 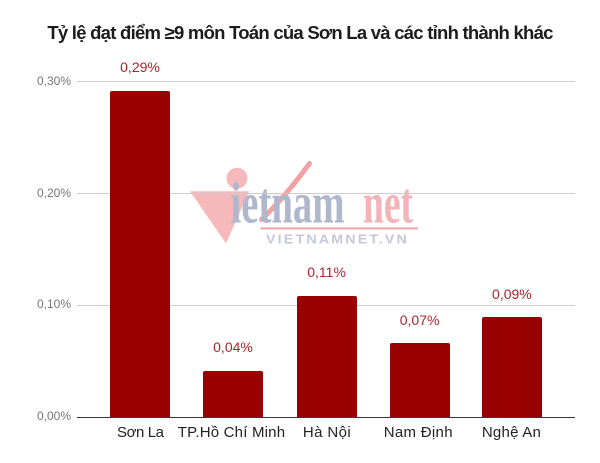 What do you see at coordinates (337, 239) in the screenshot?
I see `svg-text: VIETNAMNET.VN` at bounding box center [337, 239].